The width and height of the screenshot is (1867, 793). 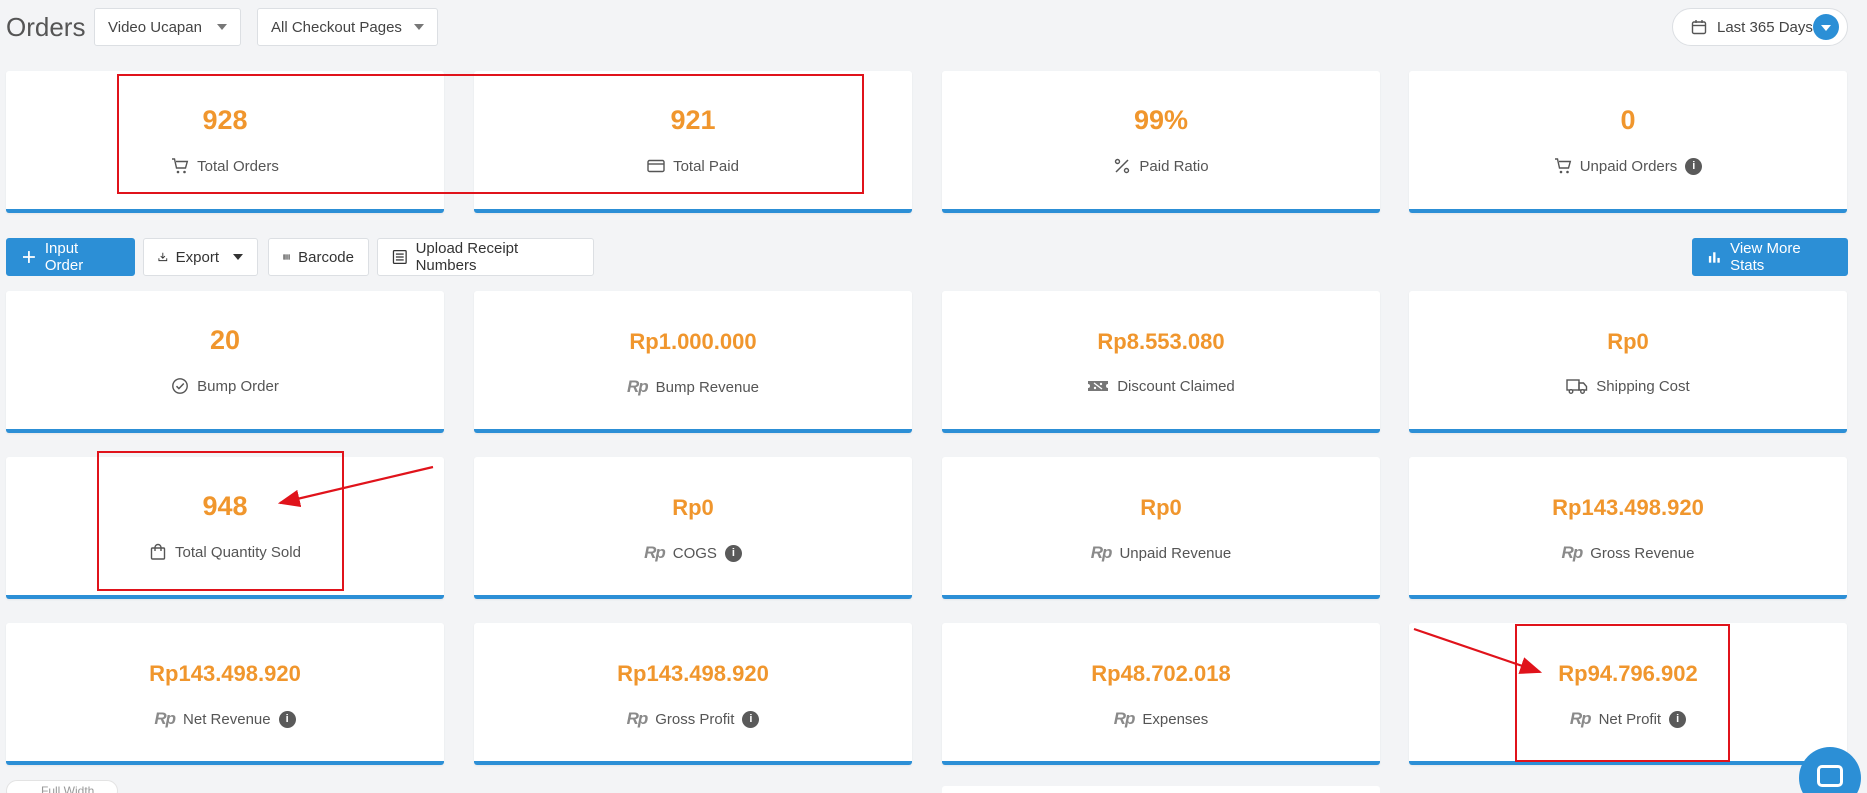 I want to click on stat-label: Rp COGS i, so click(x=693, y=553).